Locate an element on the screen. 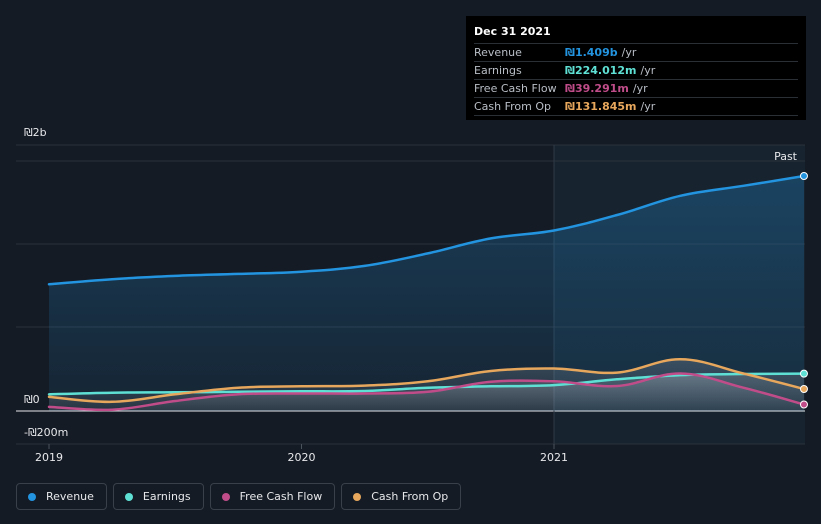 The width and height of the screenshot is (821, 524). legend-item-earnings: Earnings is located at coordinates (158, 496).